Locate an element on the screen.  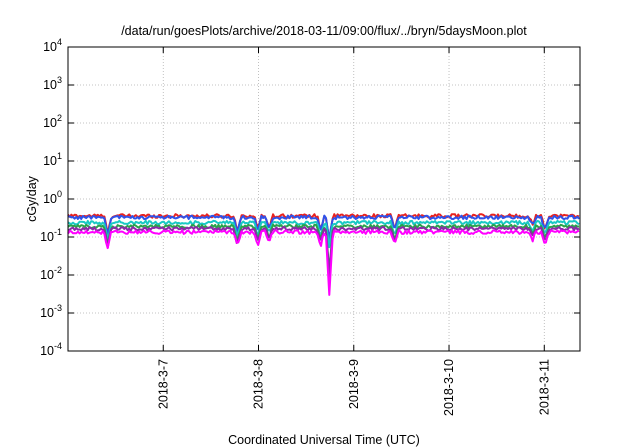
y-tick-label: 10¹ is located at coordinates (52, 159).